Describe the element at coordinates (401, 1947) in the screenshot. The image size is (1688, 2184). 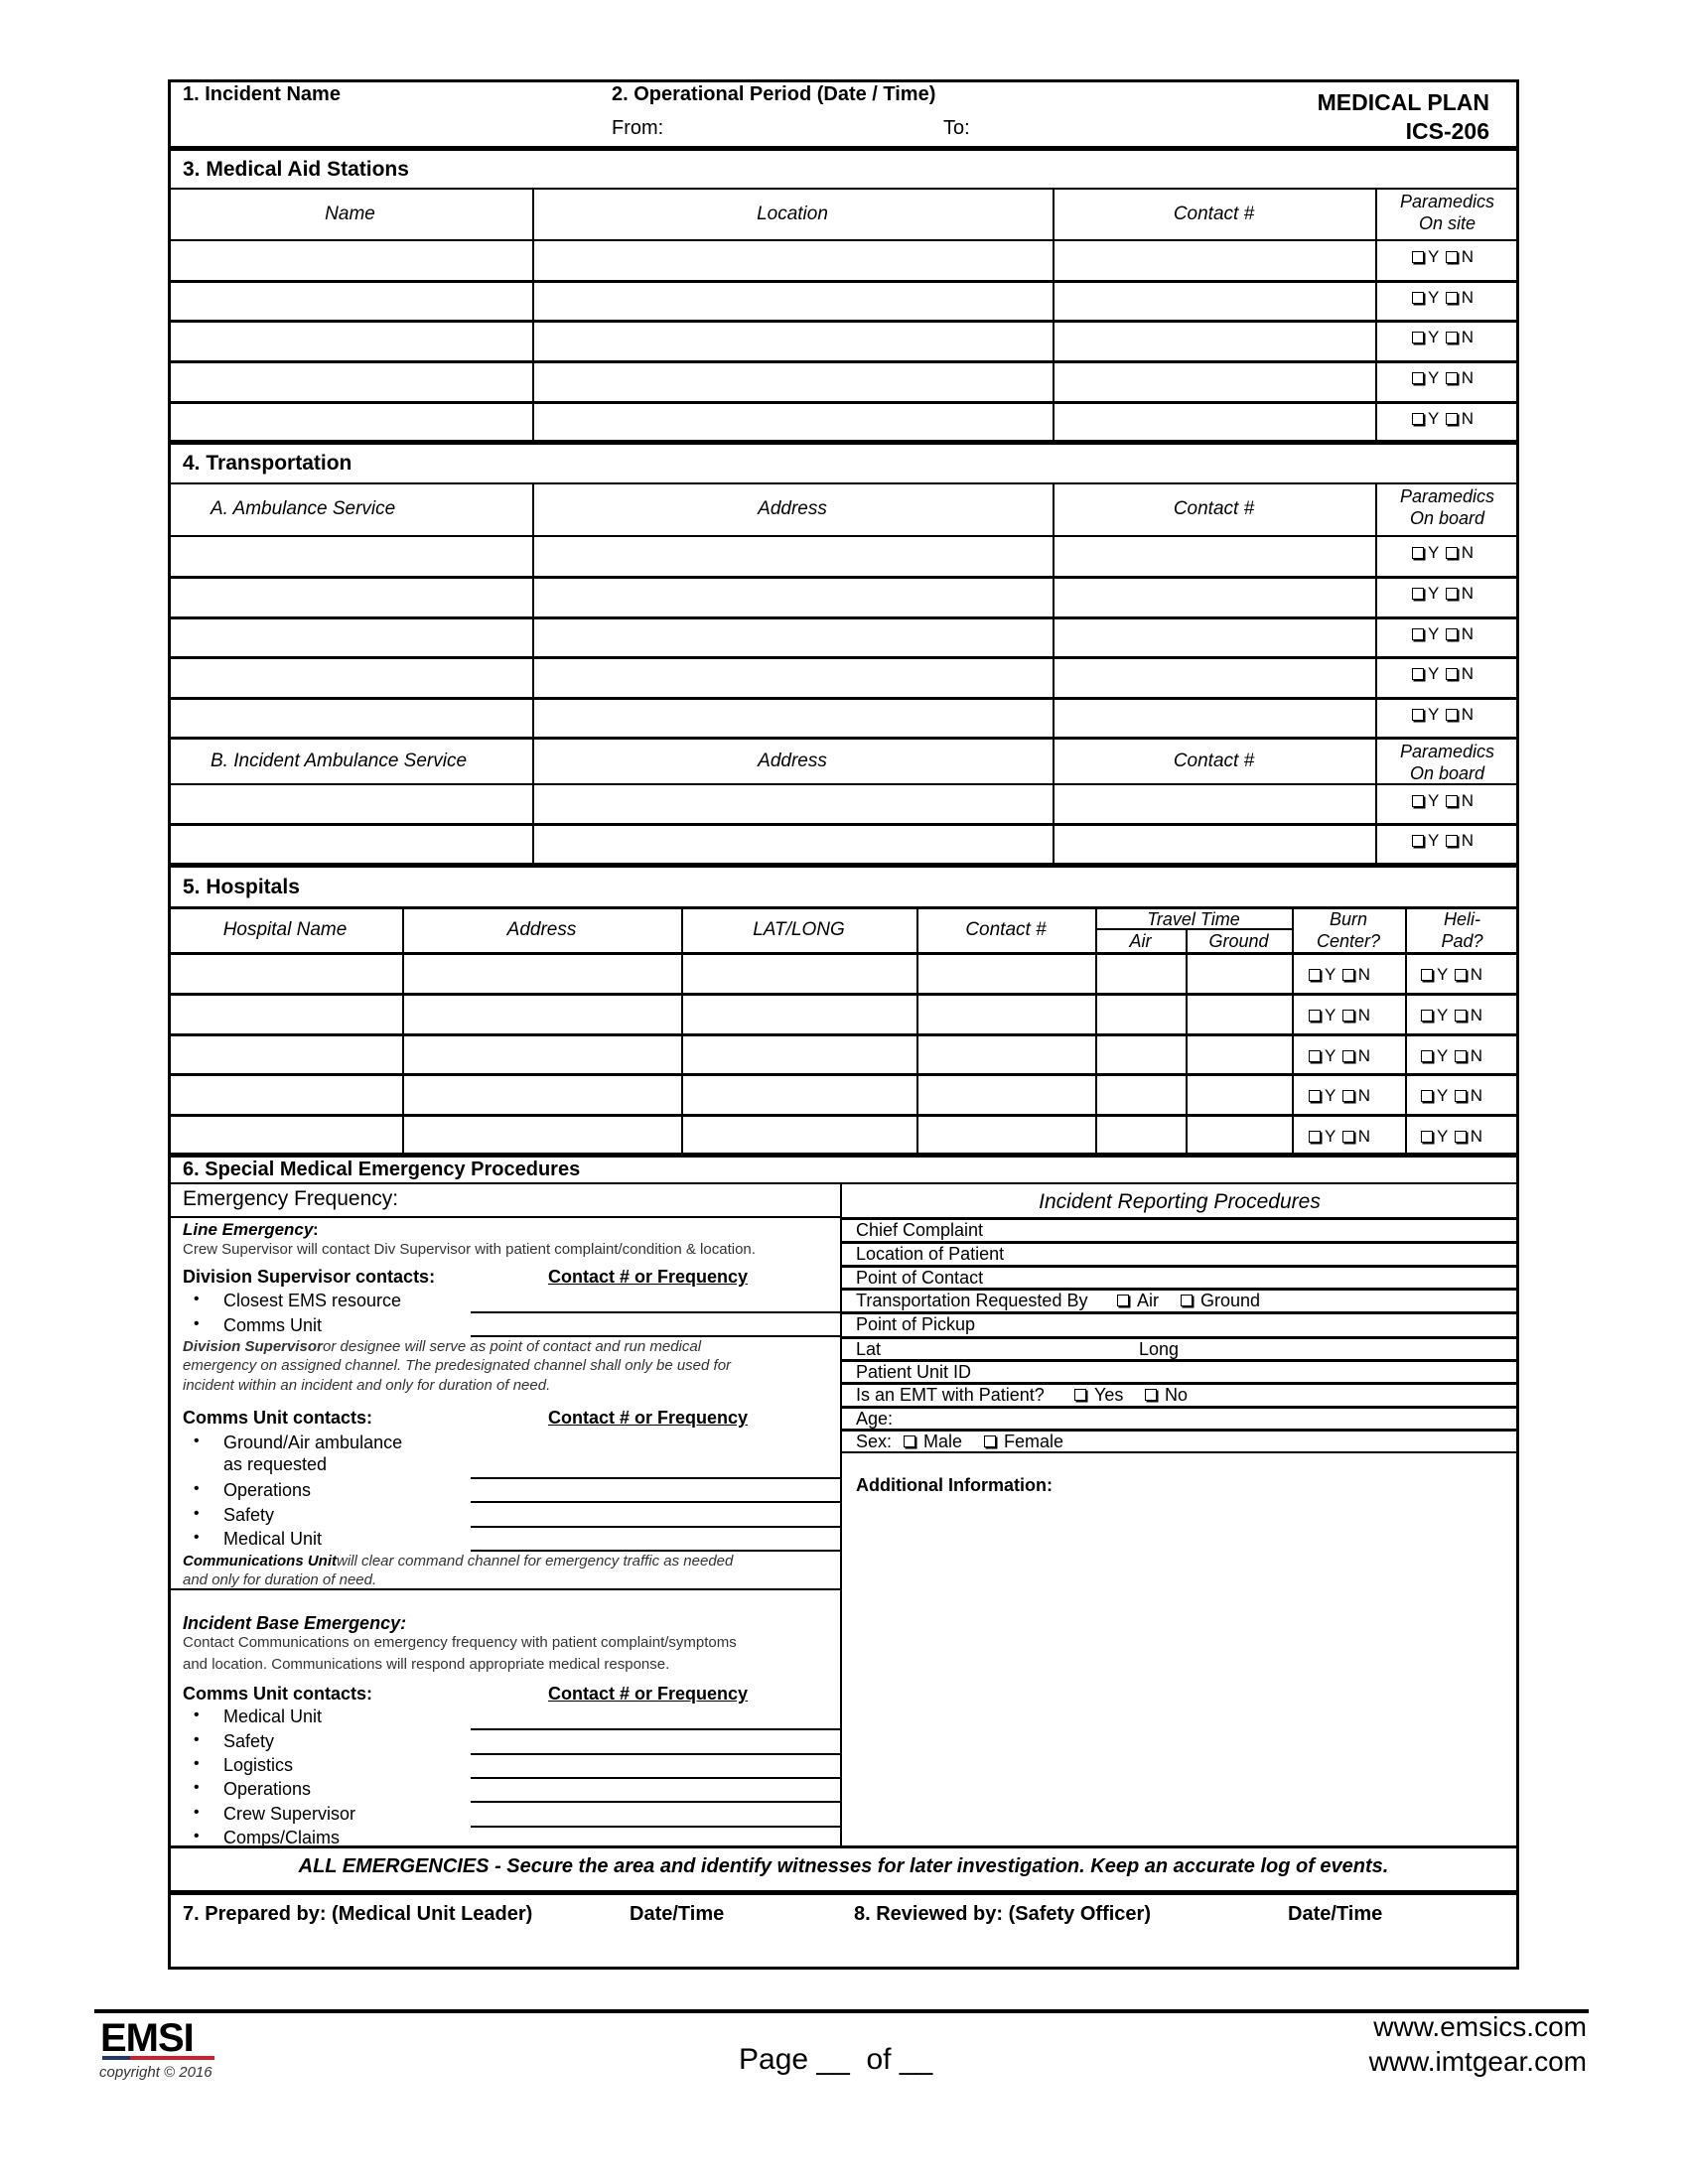
I see `prepared-by-field` at that location.